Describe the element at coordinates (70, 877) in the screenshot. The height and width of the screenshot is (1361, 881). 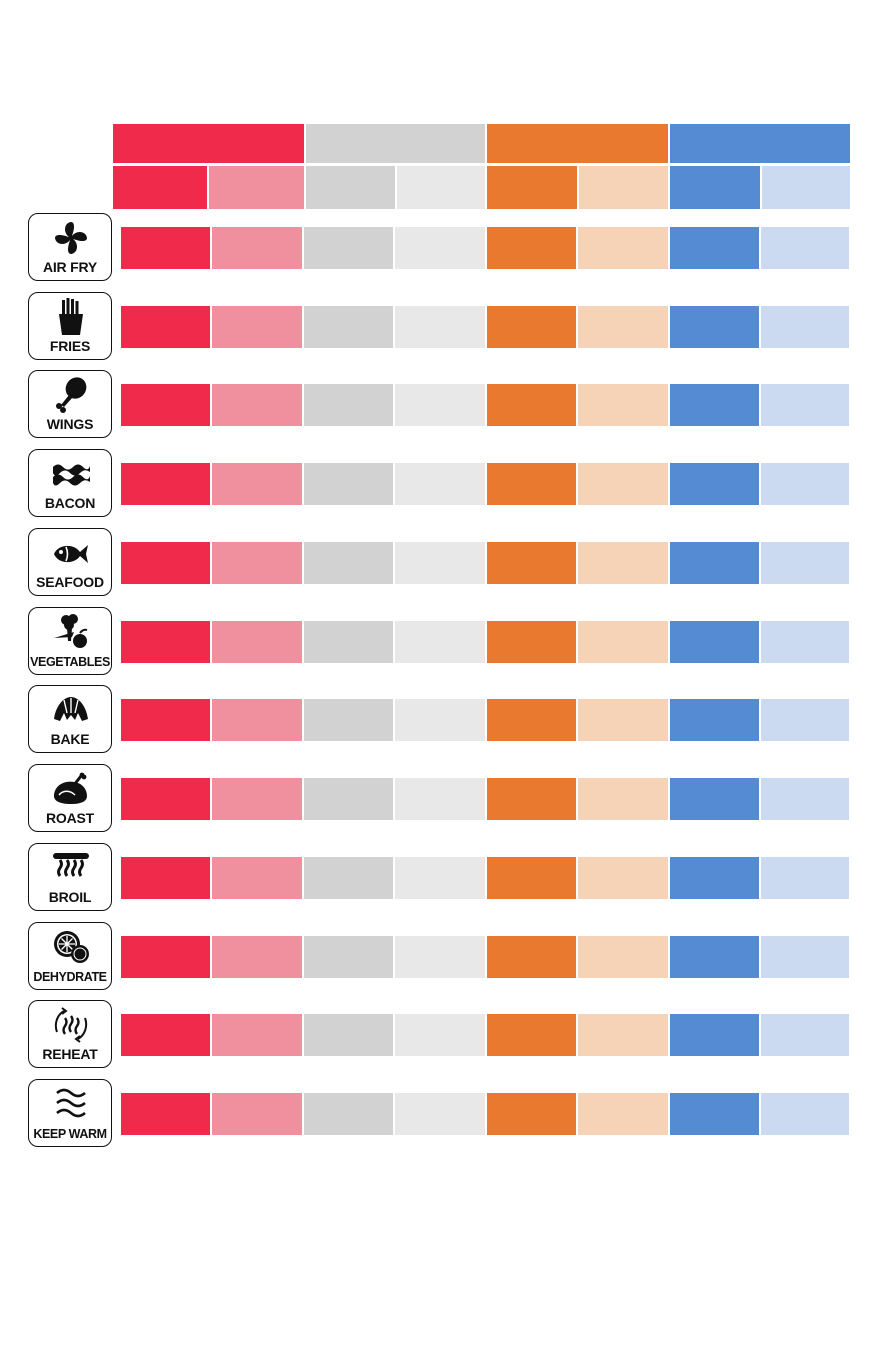
I see `preset-button-broil: BROIL` at that location.